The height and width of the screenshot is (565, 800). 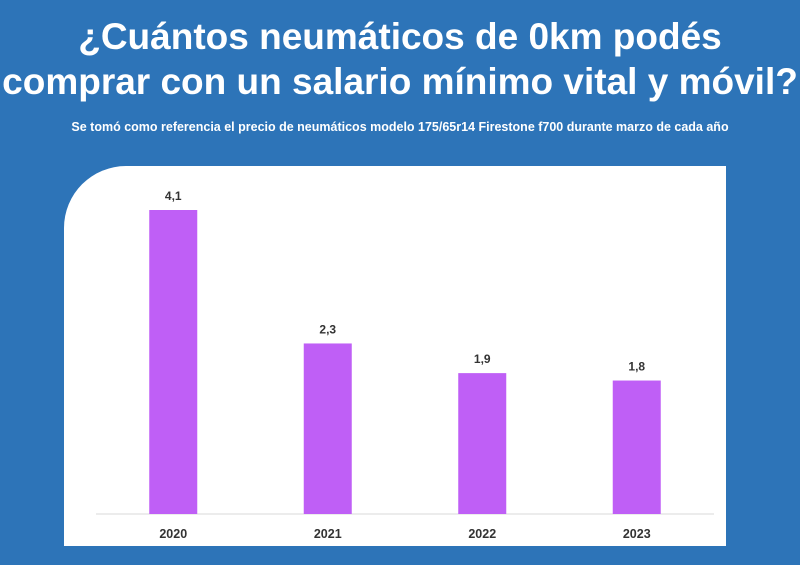 I want to click on bar-2022, so click(x=482, y=443).